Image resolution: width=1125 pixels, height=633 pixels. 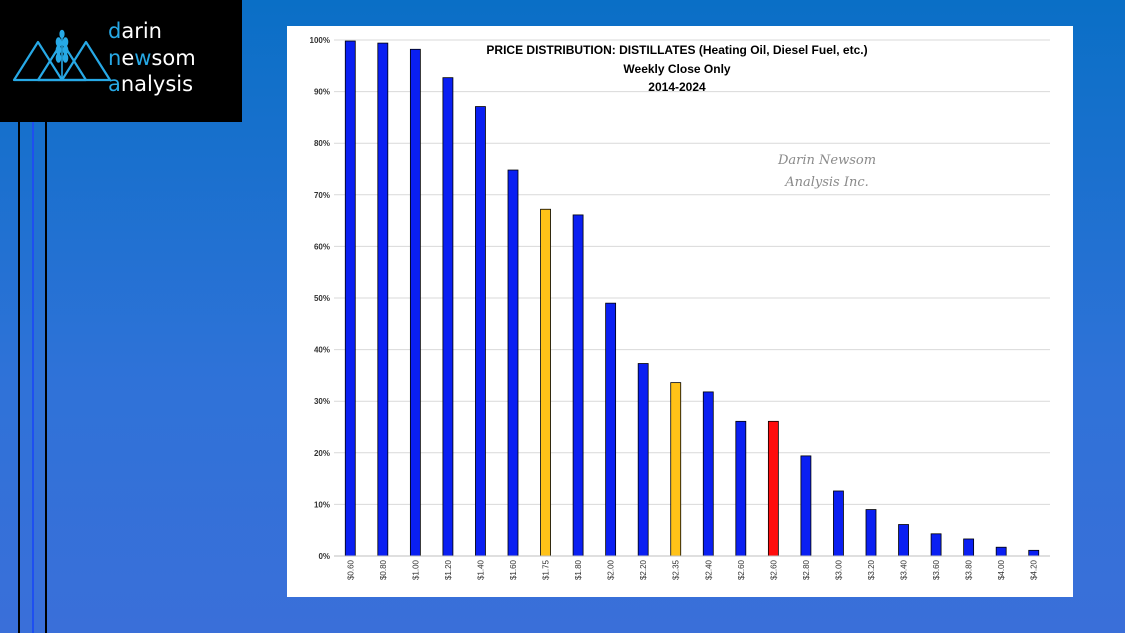 What do you see at coordinates (415, 569) in the screenshot?
I see `x-tick-label: $1.00` at bounding box center [415, 569].